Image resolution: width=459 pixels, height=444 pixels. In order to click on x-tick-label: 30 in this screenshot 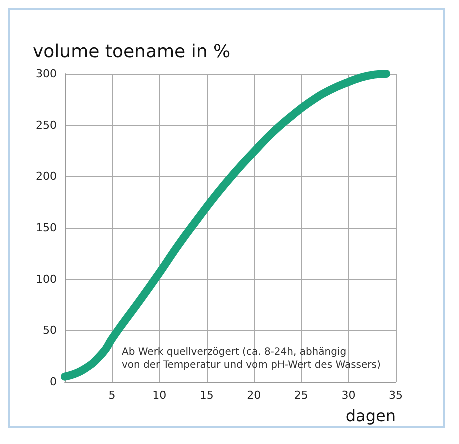, I will do `click(349, 395)`.